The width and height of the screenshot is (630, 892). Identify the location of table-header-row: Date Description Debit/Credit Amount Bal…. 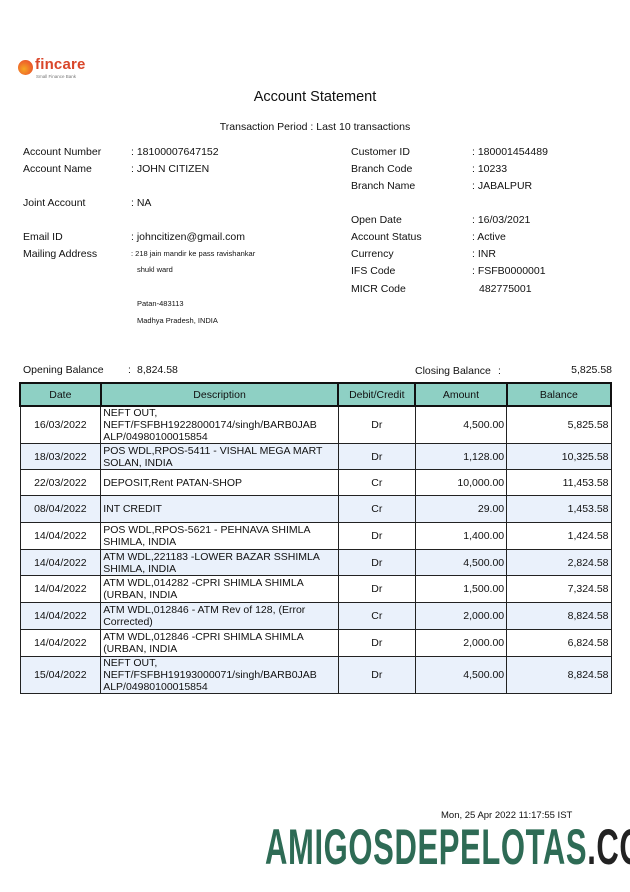
(316, 394).